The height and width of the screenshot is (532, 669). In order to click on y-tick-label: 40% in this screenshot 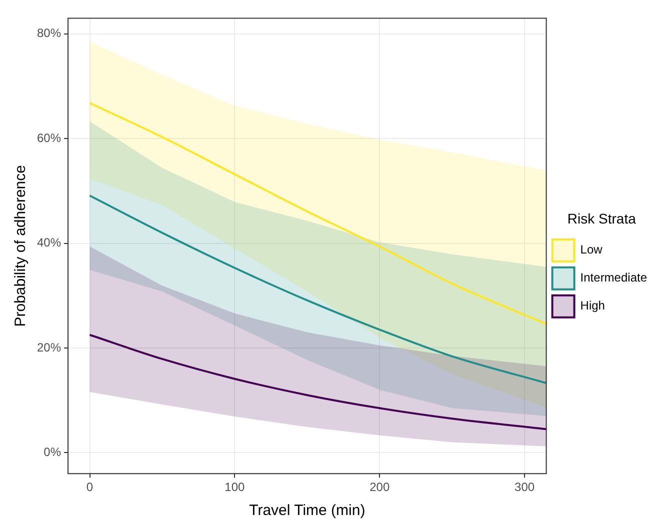, I will do `click(49, 243)`.